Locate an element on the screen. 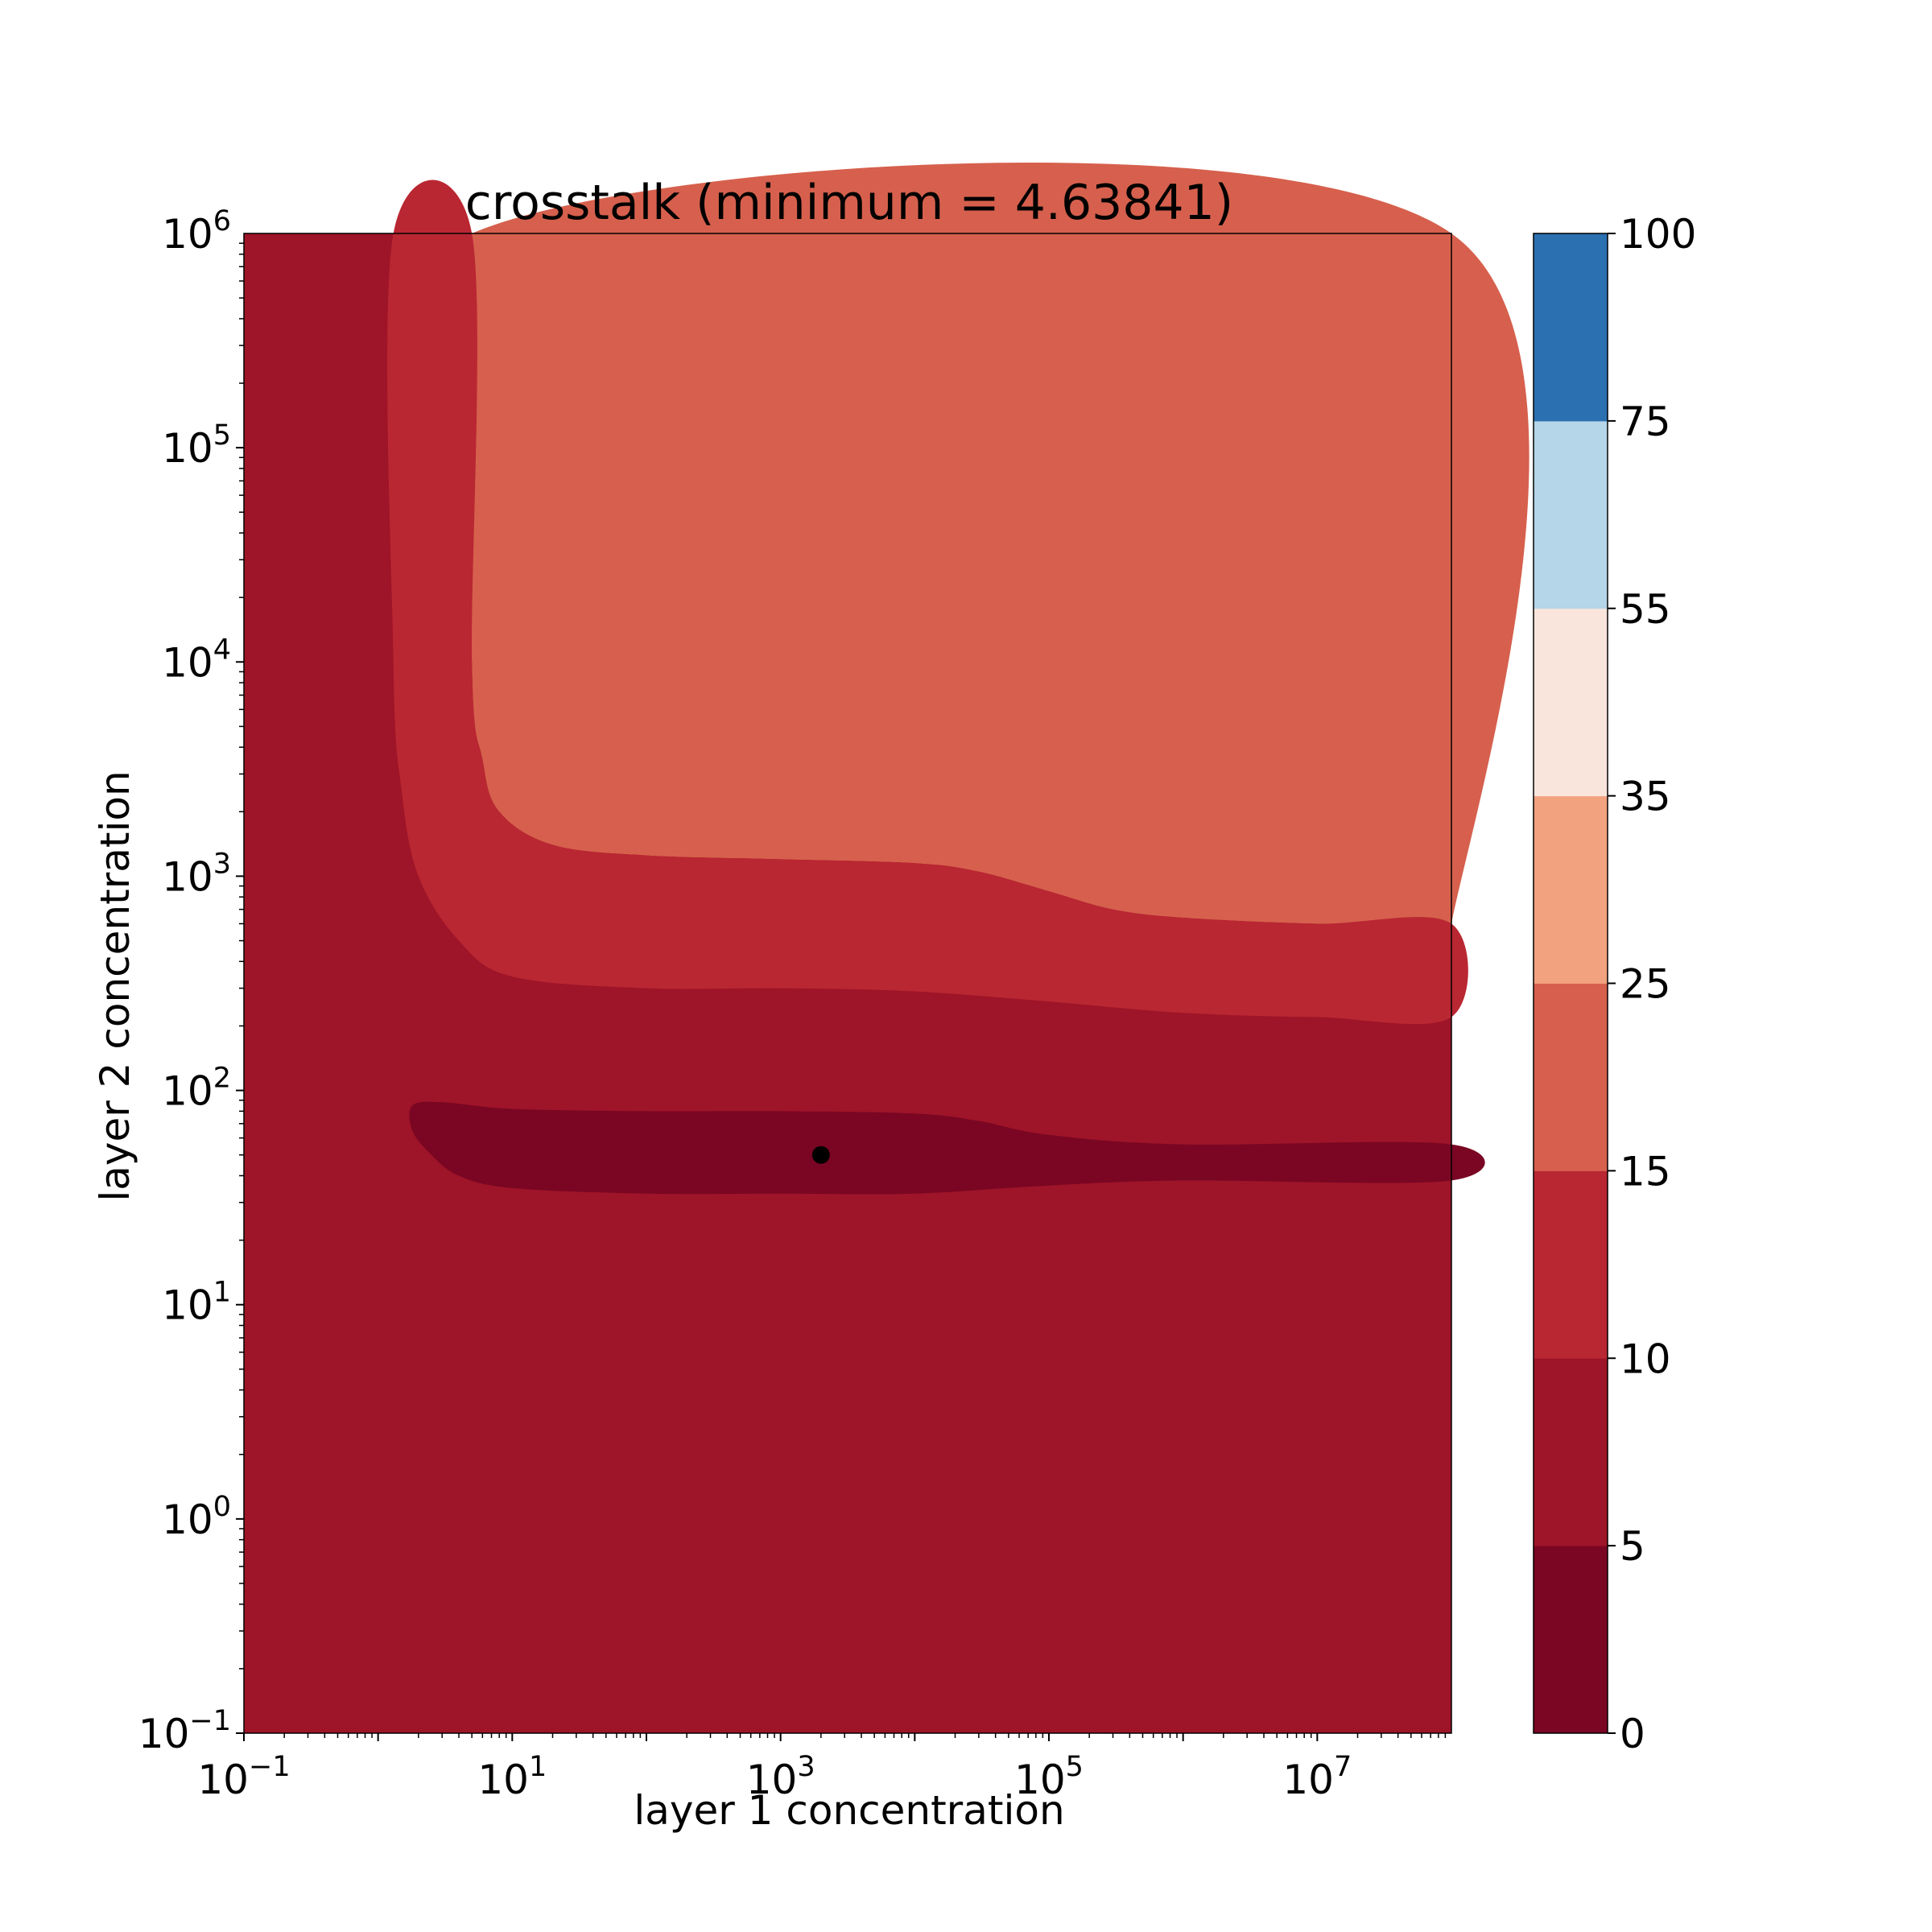  colorbar-tick-label: 75 is located at coordinates (1645, 422).